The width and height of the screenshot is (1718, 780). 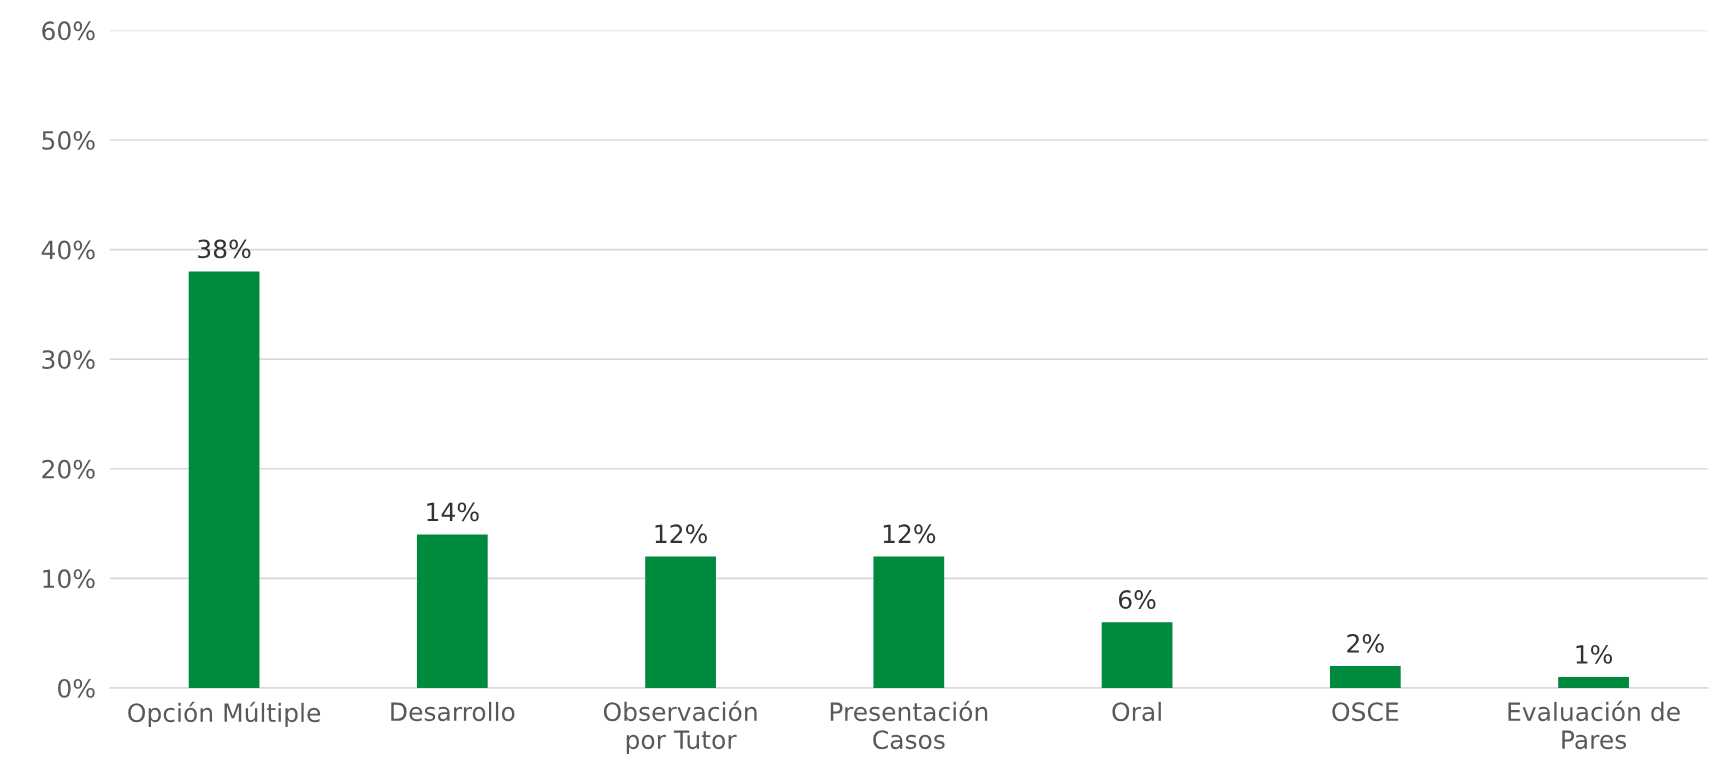 I want to click on y-tick-label: 0%, so click(x=76, y=688).